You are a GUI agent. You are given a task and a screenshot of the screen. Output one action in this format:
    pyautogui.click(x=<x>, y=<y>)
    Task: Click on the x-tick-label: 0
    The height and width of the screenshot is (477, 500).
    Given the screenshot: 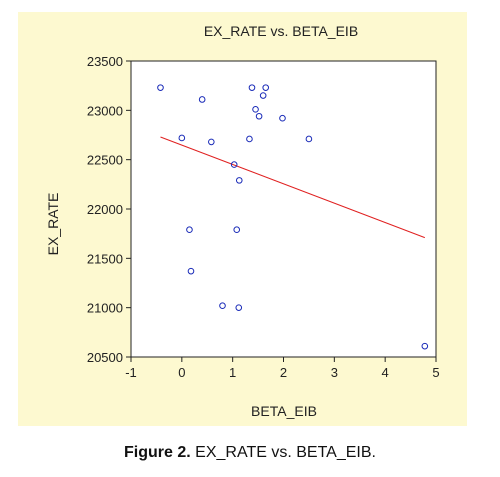 What is the action you would take?
    pyautogui.click(x=181, y=372)
    